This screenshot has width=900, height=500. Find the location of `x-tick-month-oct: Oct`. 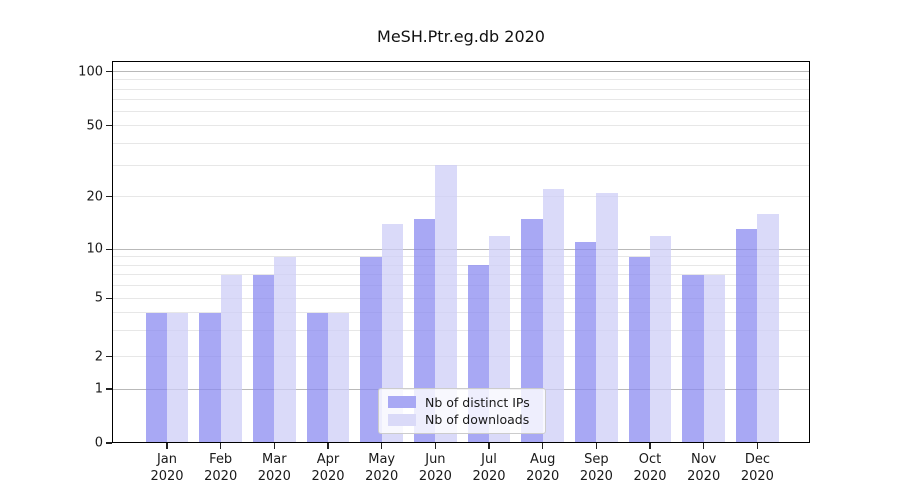

x-tick-month-oct: Oct is located at coordinates (650, 459).